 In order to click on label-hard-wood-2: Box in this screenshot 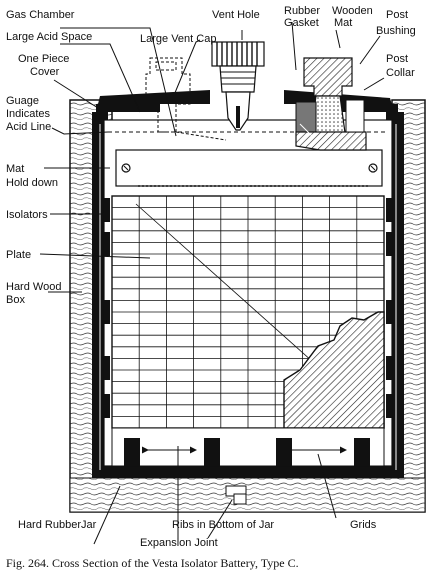, I will do `click(15, 300)`.